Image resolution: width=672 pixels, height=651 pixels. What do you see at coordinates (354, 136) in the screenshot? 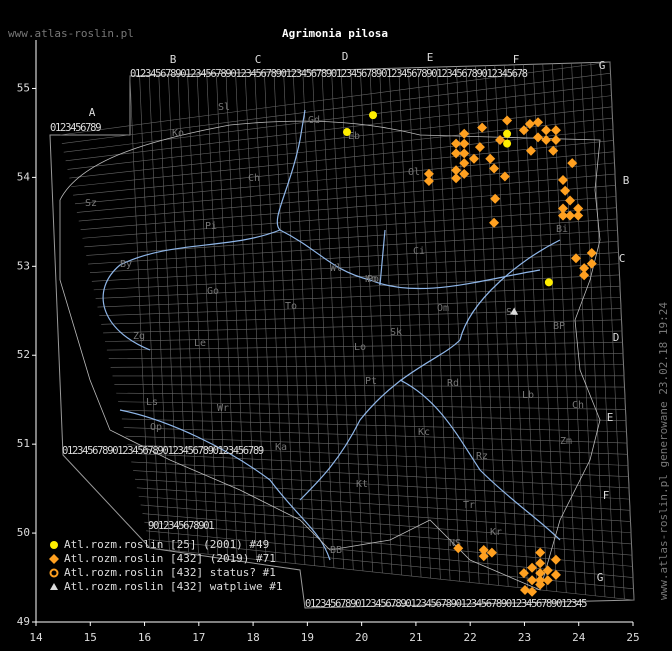
I see `region-label: Eb` at bounding box center [354, 136].